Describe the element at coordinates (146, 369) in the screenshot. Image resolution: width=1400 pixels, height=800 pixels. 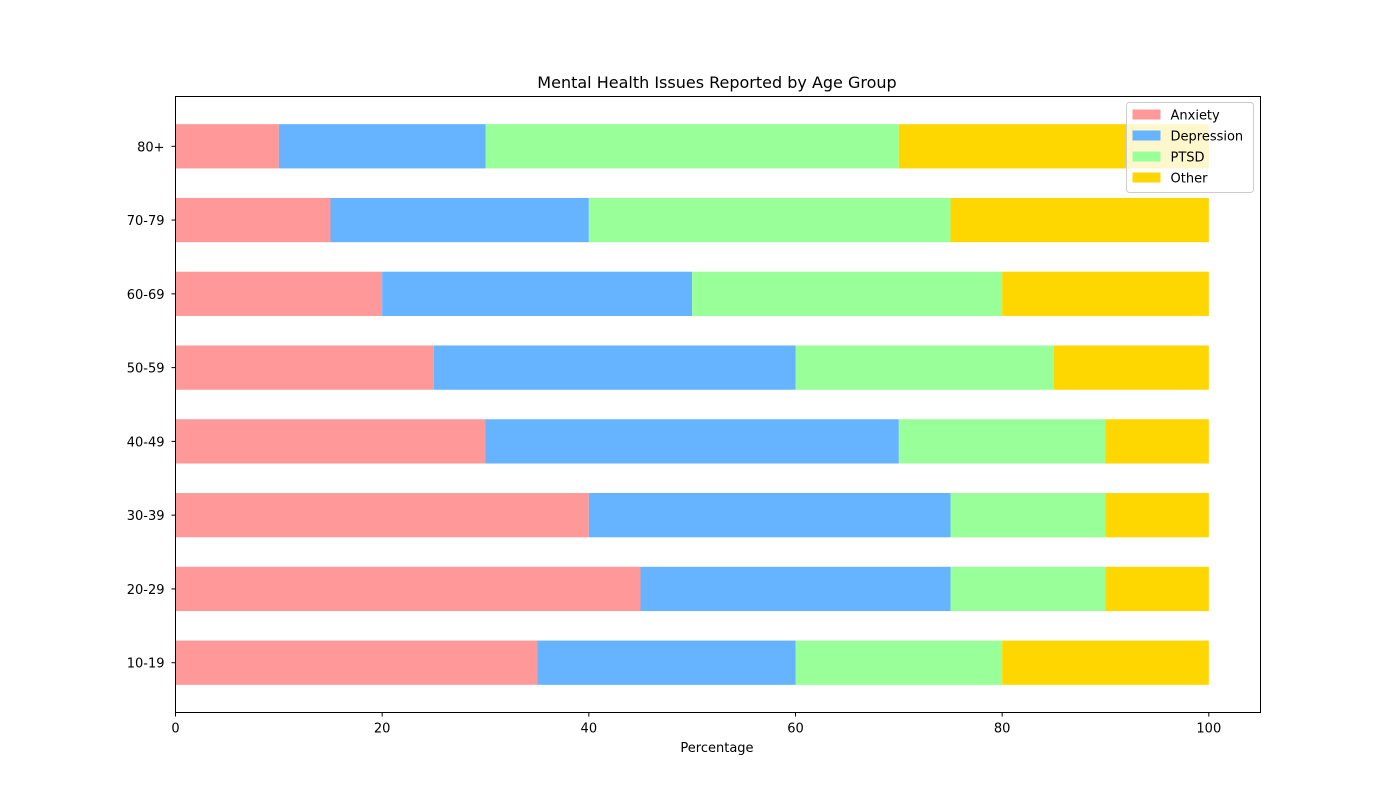
I see `y-tick-label: 50-59` at that location.